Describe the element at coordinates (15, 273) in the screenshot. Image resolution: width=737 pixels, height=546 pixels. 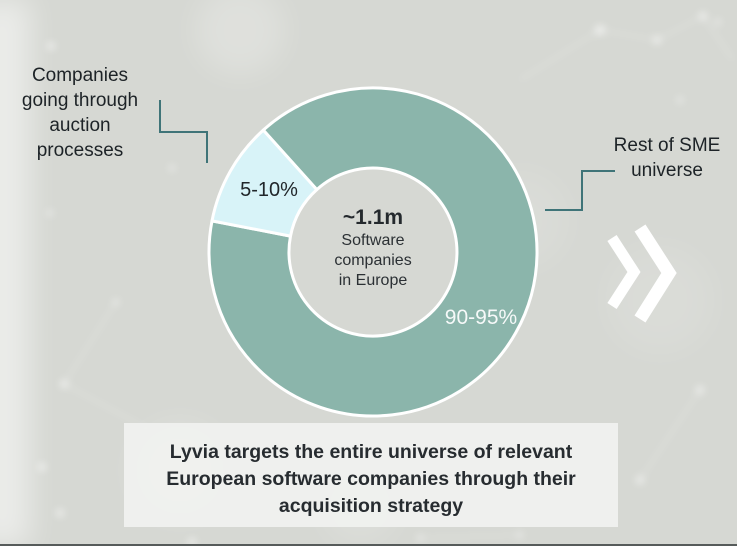
I see `light-strip` at that location.